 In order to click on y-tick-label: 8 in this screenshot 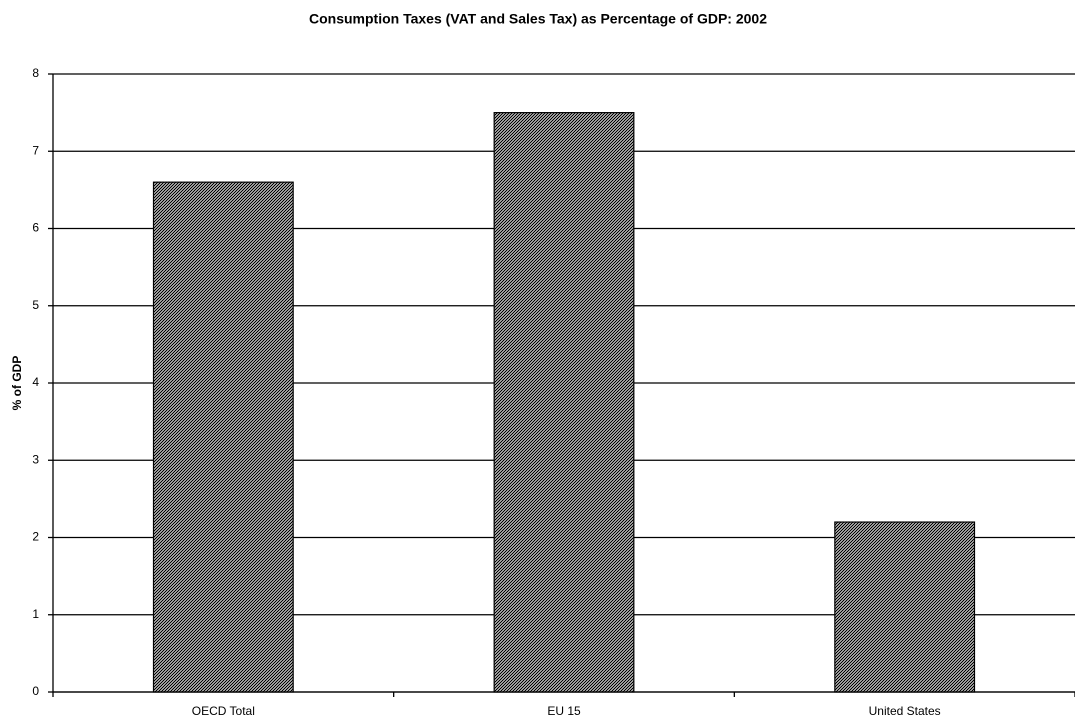, I will do `click(35, 73)`.